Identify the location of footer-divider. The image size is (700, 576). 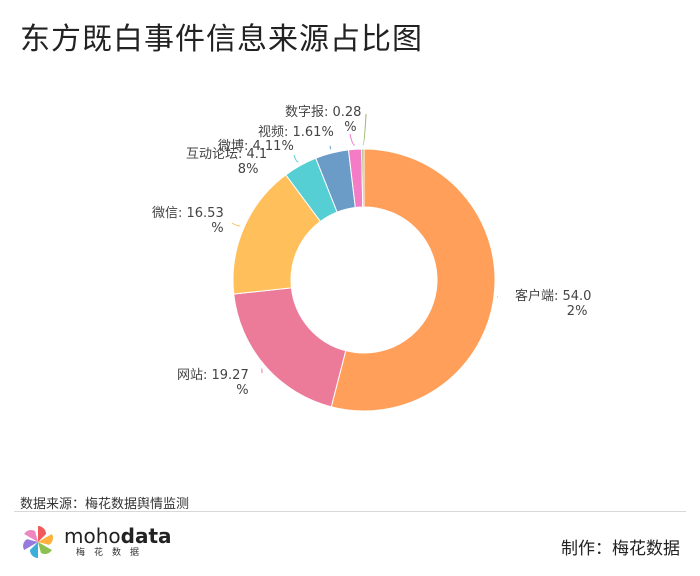
(350, 511).